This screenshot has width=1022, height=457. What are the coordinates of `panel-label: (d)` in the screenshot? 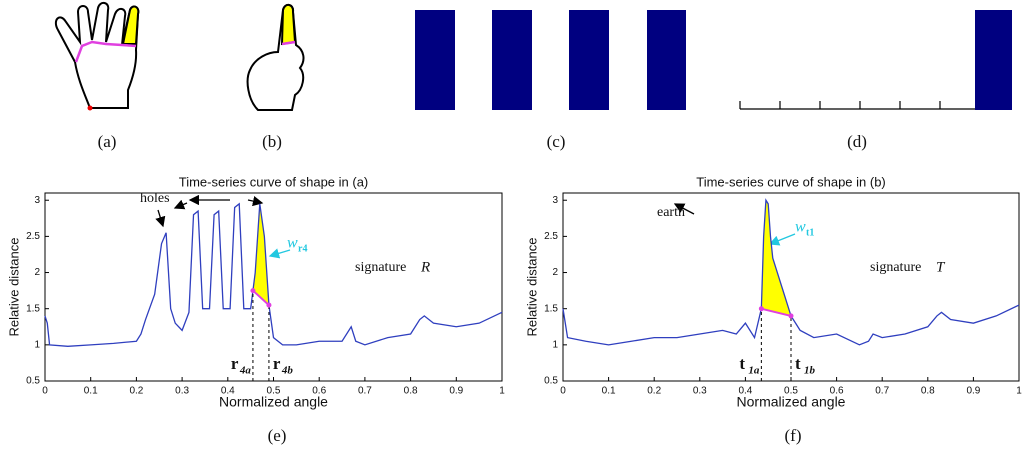 It's located at (857, 141).